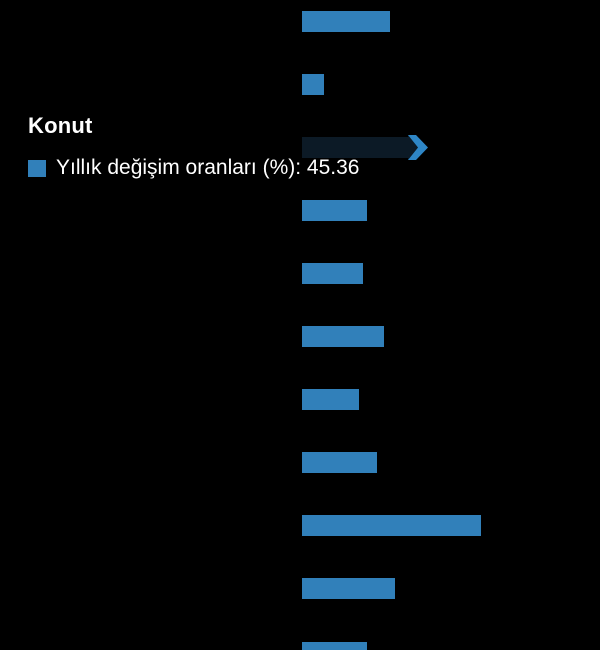  I want to click on tooltip-series-row: Yıllık değişim oranları (%): 45.36, so click(193, 168).